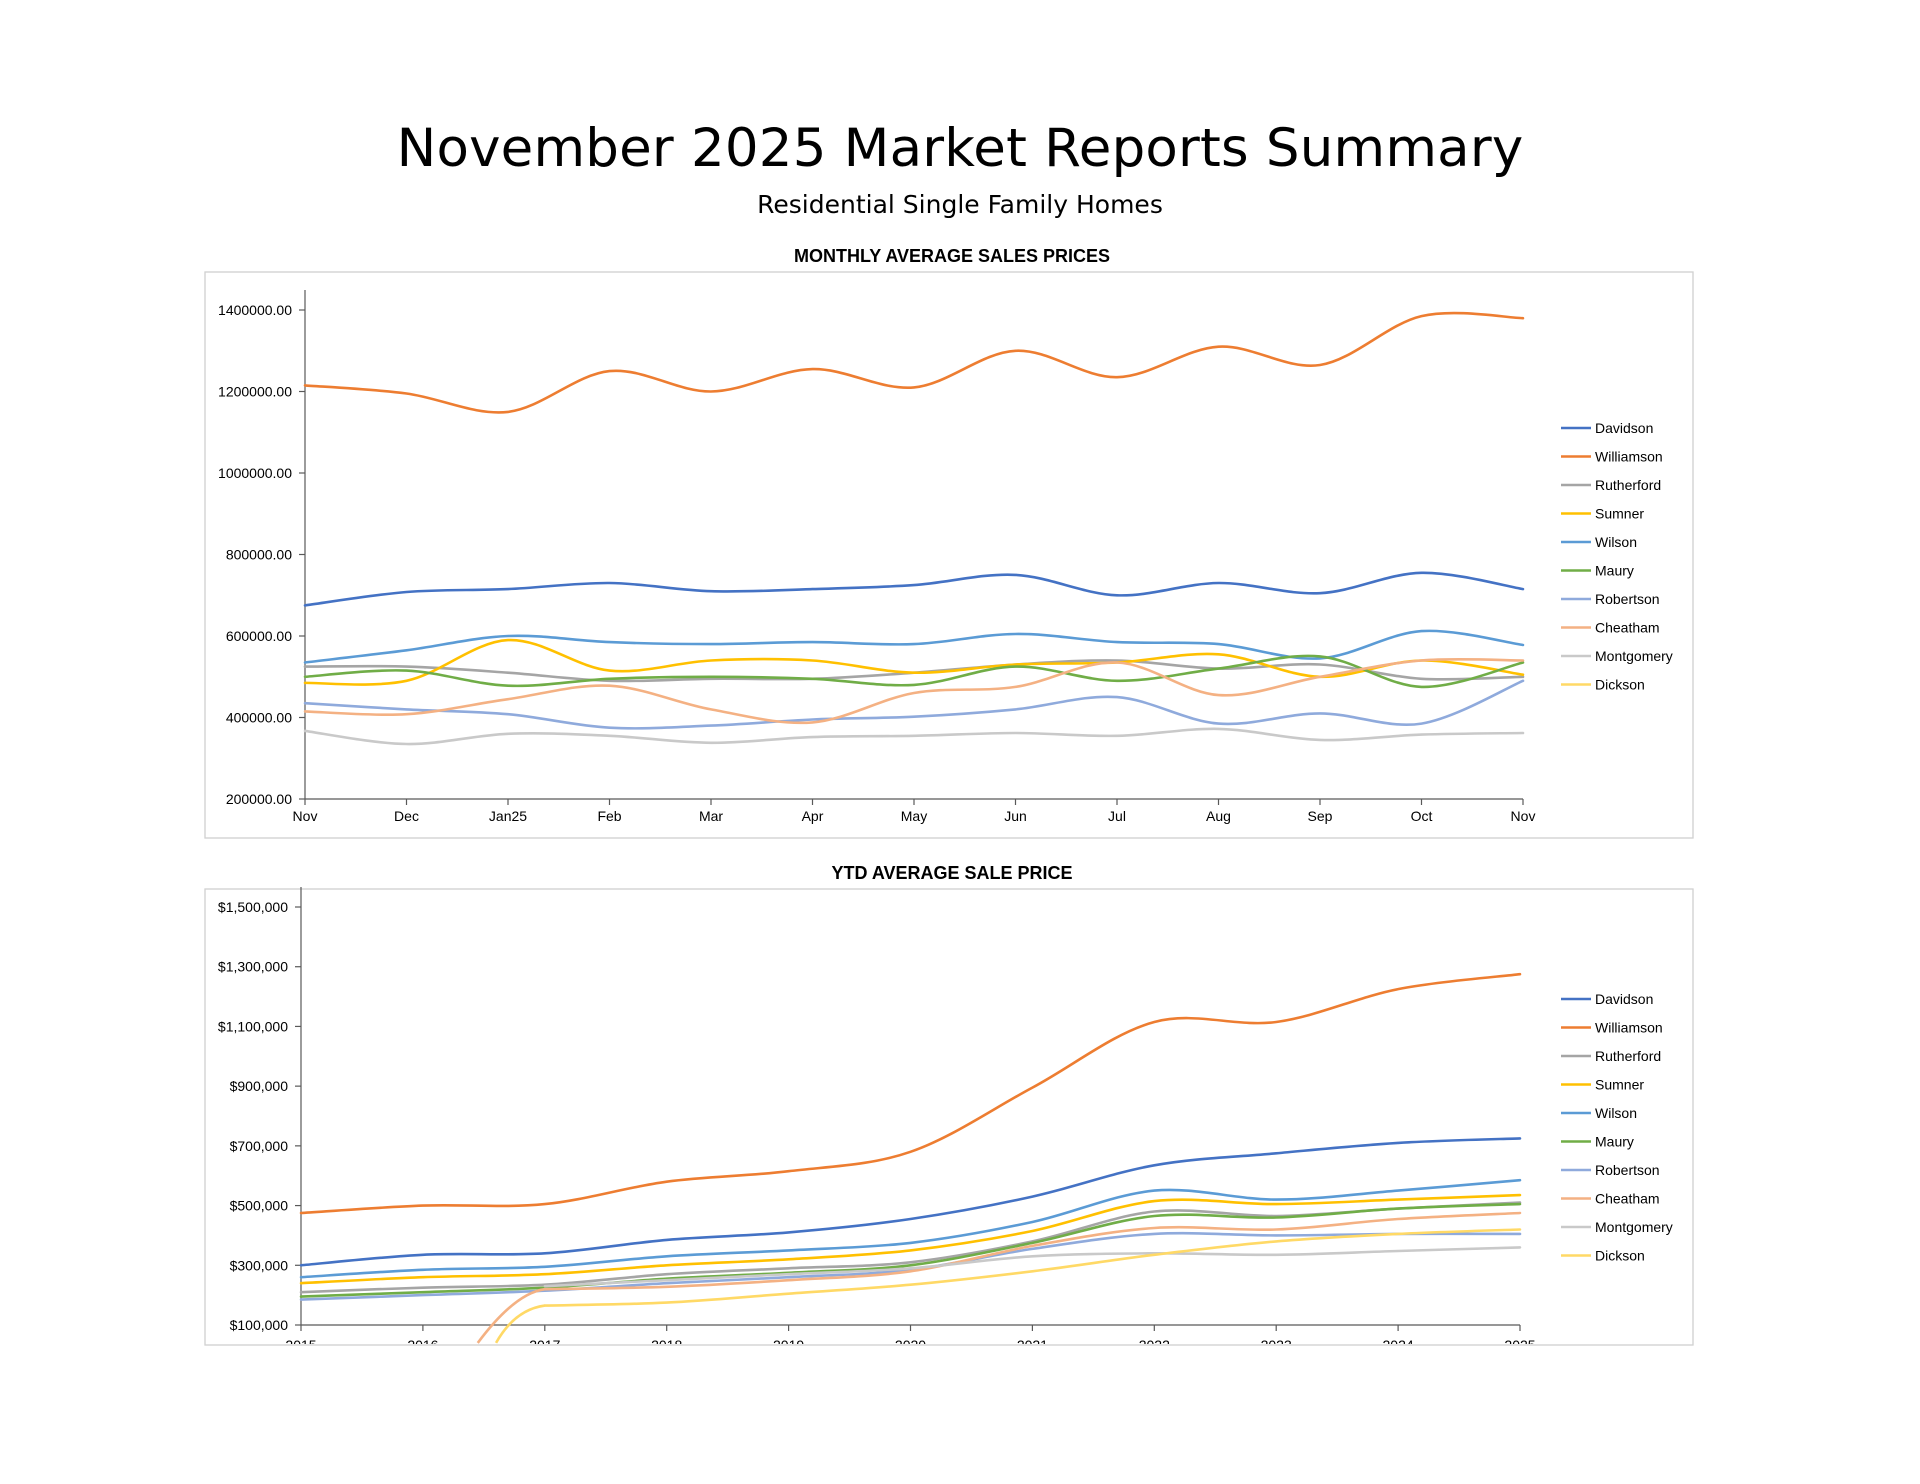  What do you see at coordinates (300, 1345) in the screenshot?
I see `x-tick-label: 2015` at bounding box center [300, 1345].